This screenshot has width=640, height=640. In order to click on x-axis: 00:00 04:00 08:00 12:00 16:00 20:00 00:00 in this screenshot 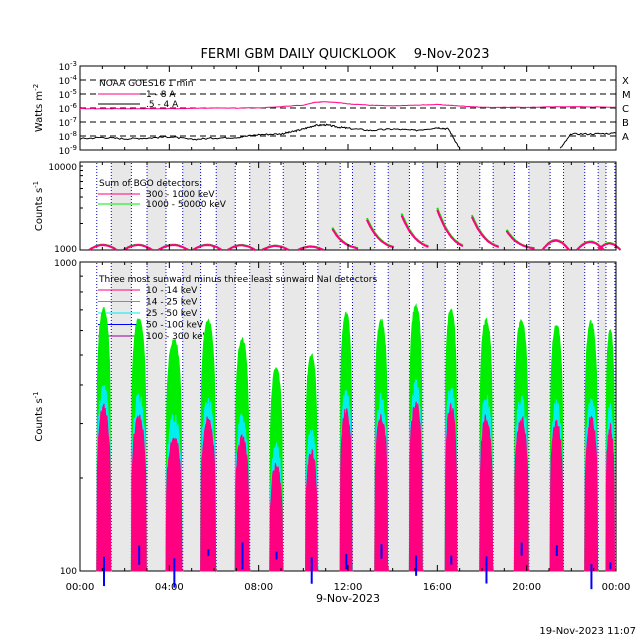, I will do `click(348, 587)`.